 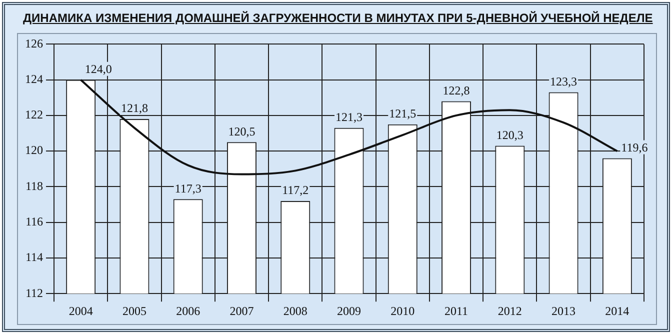 What do you see at coordinates (34, 221) in the screenshot?
I see `y-tick-label: 116` at bounding box center [34, 221].